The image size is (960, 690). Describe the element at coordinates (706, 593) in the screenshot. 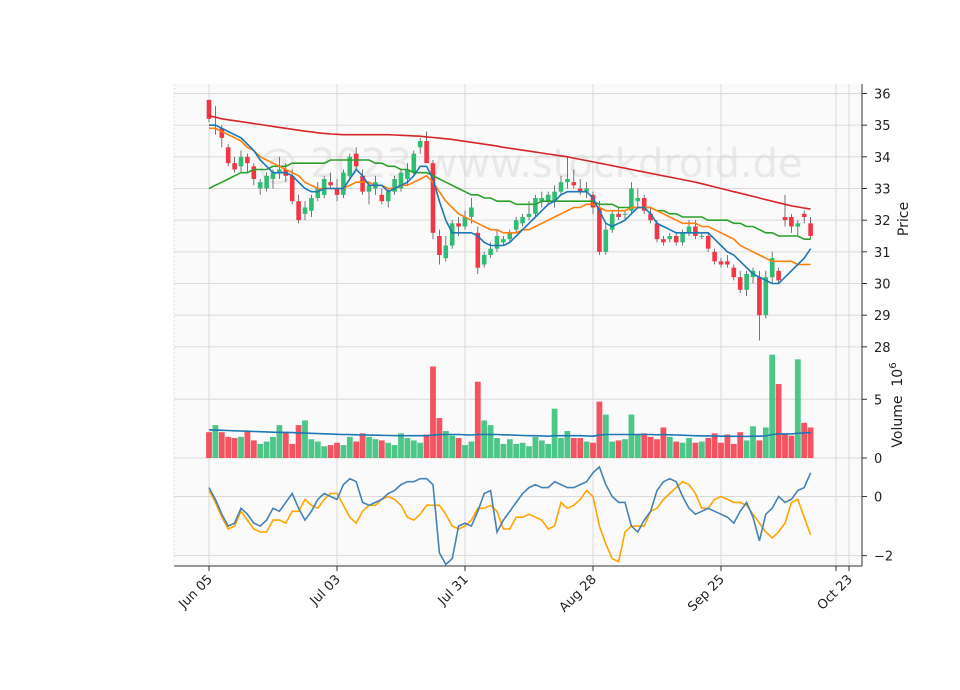

I see `x-tick-label: Sep 25` at that location.